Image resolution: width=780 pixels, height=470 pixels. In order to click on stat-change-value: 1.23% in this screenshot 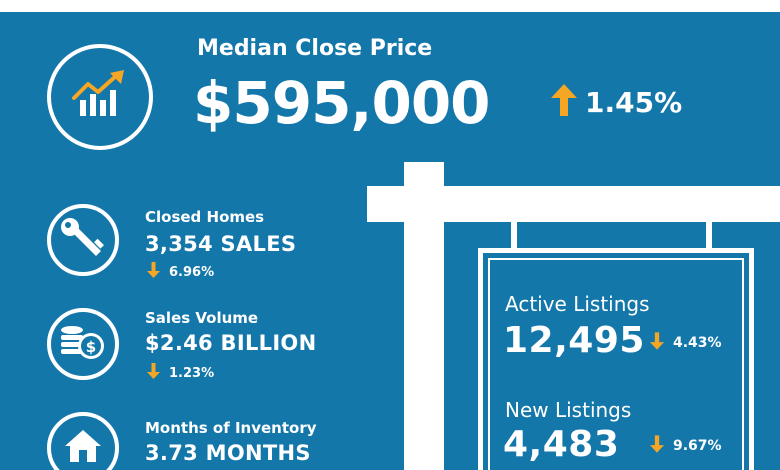, I will do `click(192, 373)`.